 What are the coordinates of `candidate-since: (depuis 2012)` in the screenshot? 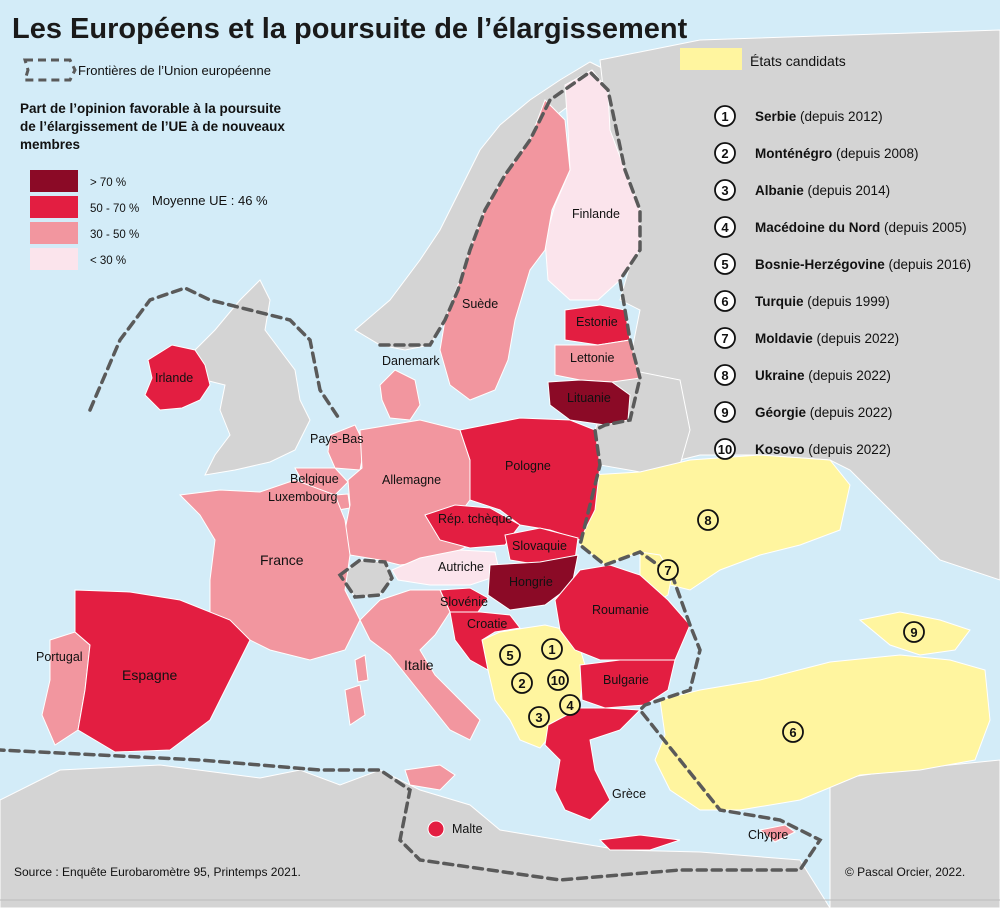 It's located at (839, 116).